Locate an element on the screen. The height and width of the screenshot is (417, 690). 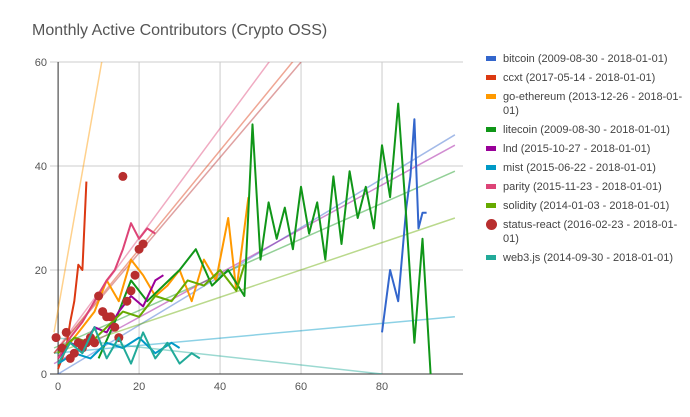
legend-label: parity (2015-11-23 - 2018-01-01) is located at coordinates (582, 187).